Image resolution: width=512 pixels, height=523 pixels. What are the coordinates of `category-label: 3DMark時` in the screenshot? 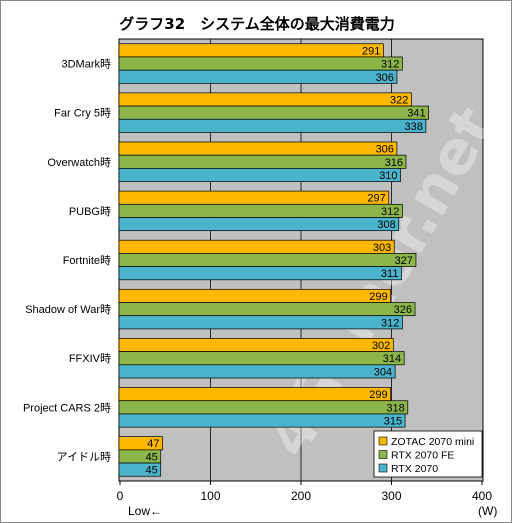 It's located at (86, 64).